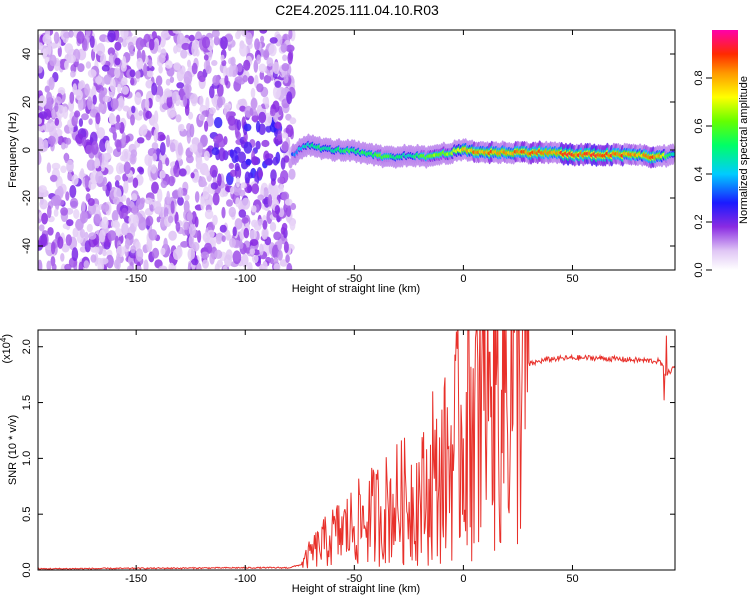  I want to click on snr-scale-exponent: 4, so click(4, 339).